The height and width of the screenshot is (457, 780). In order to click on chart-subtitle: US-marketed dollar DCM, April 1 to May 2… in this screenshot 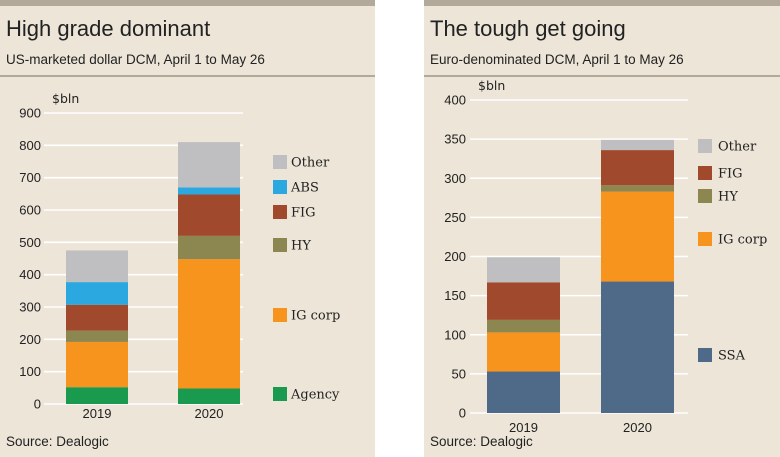, I will do `click(135, 59)`.